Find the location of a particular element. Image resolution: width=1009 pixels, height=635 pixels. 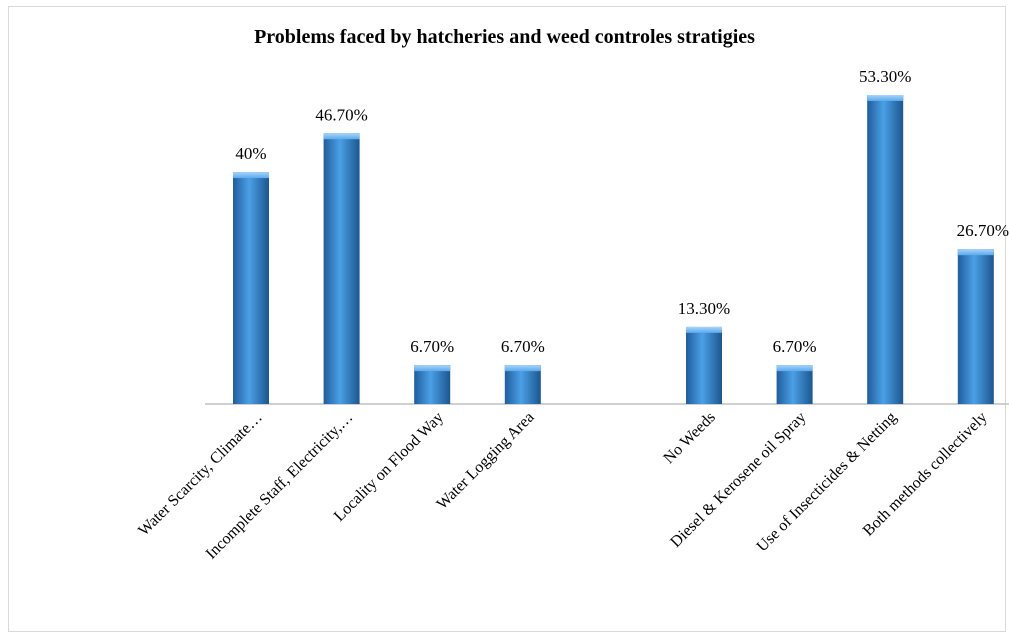

category-label-4: Water Logging Area is located at coordinates (486, 461).